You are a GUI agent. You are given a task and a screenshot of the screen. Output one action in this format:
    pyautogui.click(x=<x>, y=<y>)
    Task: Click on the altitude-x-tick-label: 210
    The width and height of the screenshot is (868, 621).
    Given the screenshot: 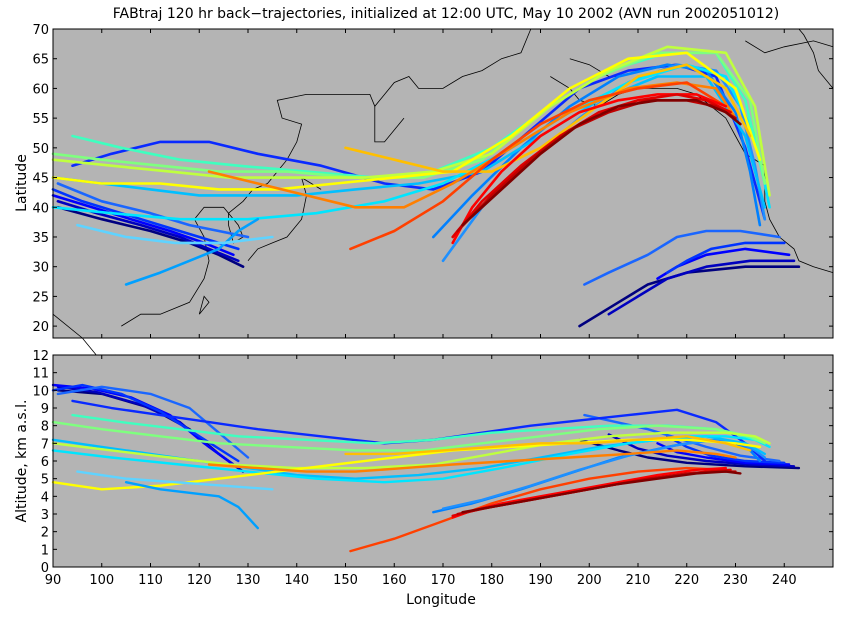 What is the action you would take?
    pyautogui.click(x=638, y=580)
    